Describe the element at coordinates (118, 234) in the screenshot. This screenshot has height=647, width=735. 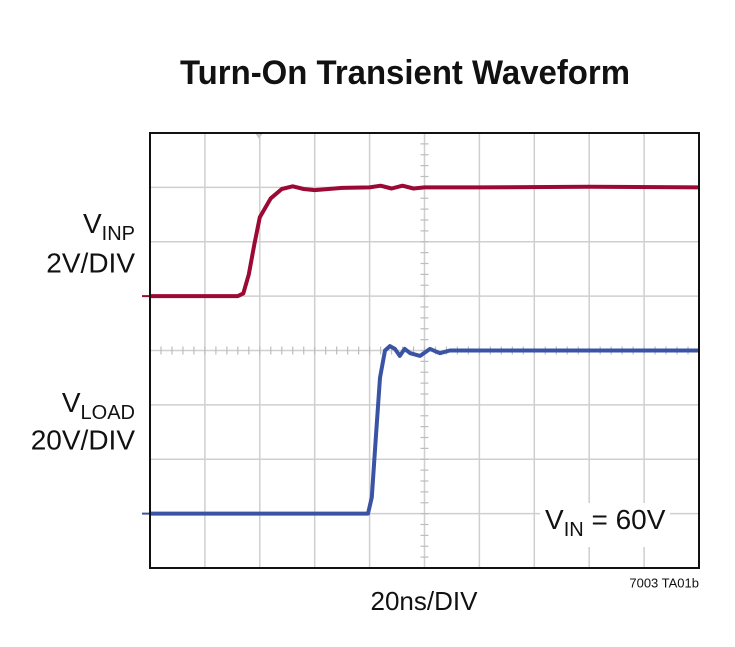
I see `series-subscript: INP` at that location.